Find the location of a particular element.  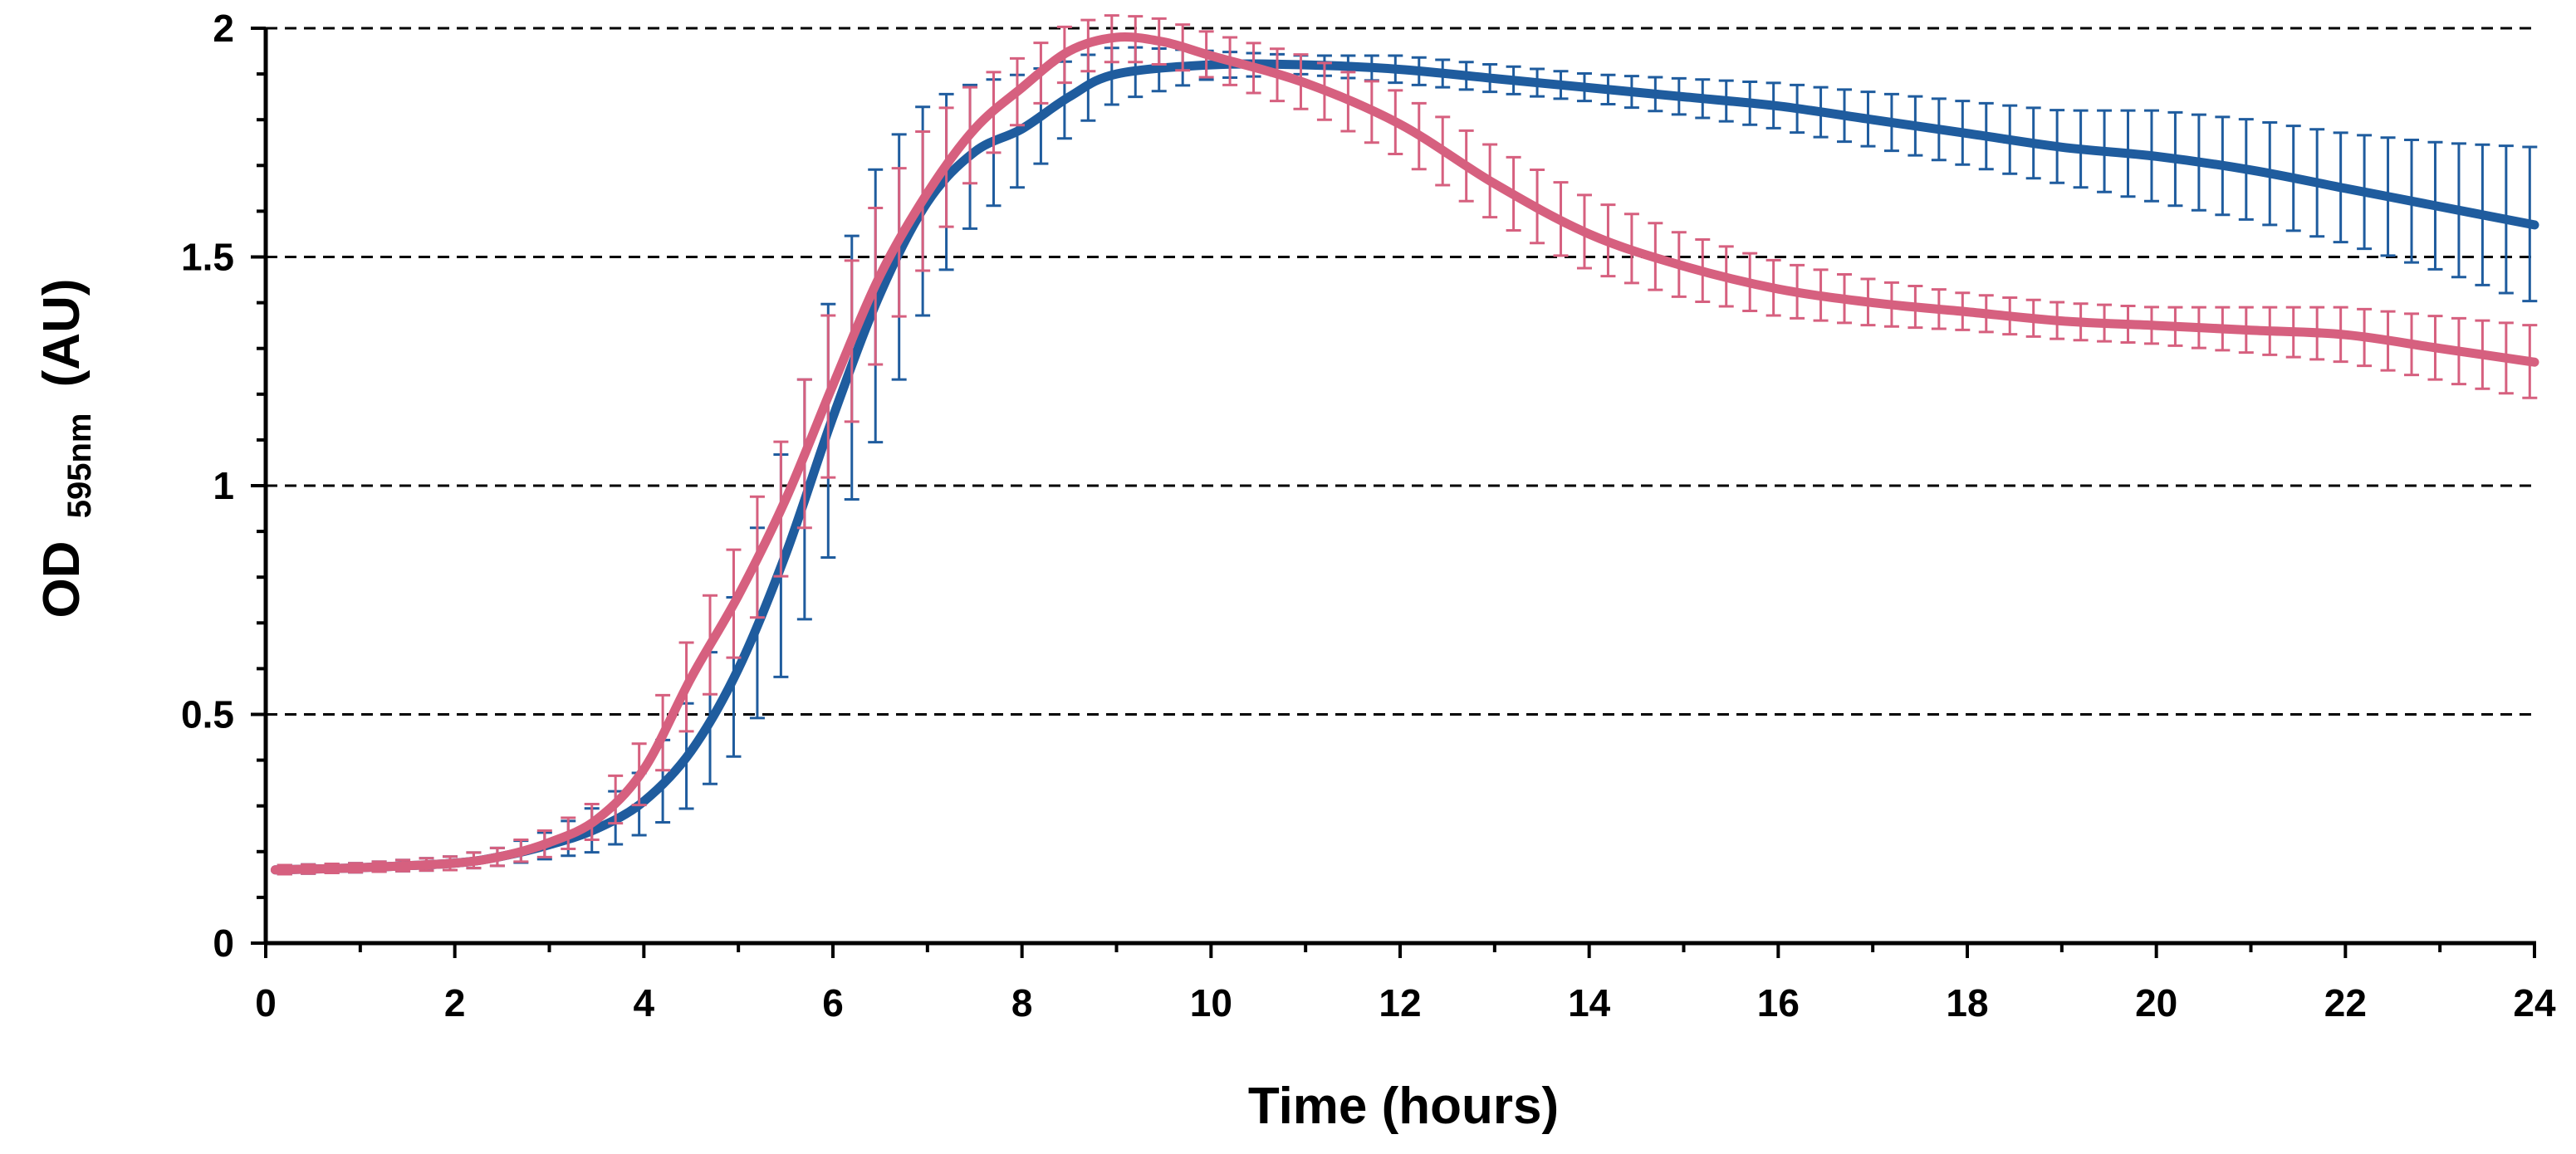

y-axis-title-subscript: 595nm is located at coordinates (80, 466).